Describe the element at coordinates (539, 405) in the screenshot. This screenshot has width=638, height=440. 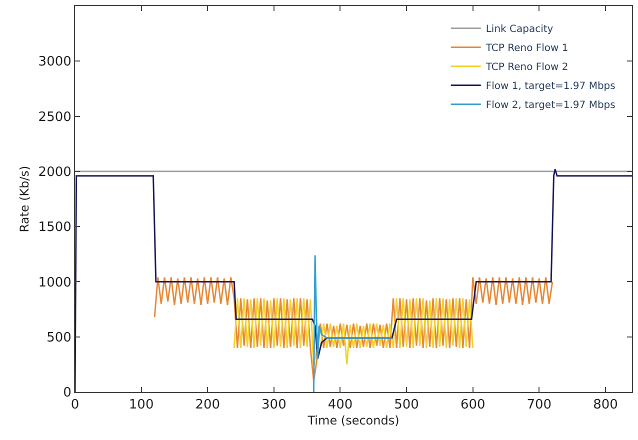
I see `x-tick-label: 700` at that location.